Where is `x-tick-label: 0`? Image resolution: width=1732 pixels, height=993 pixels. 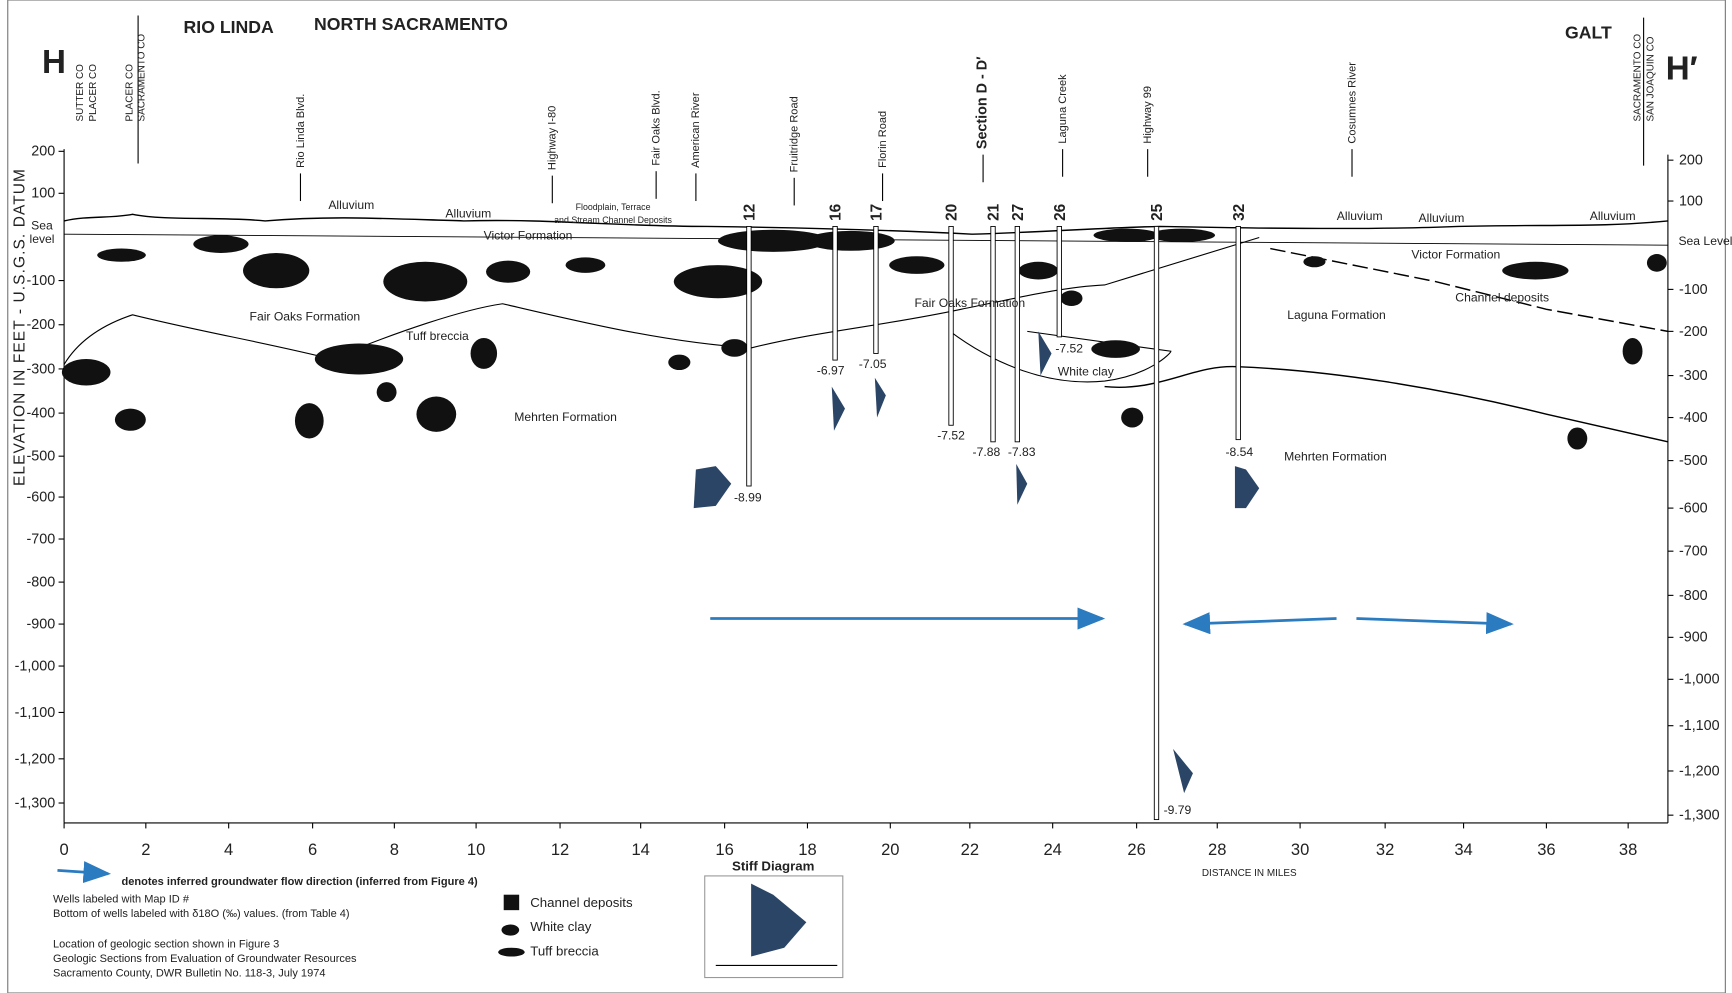
x-tick-label: 0 is located at coordinates (63, 849).